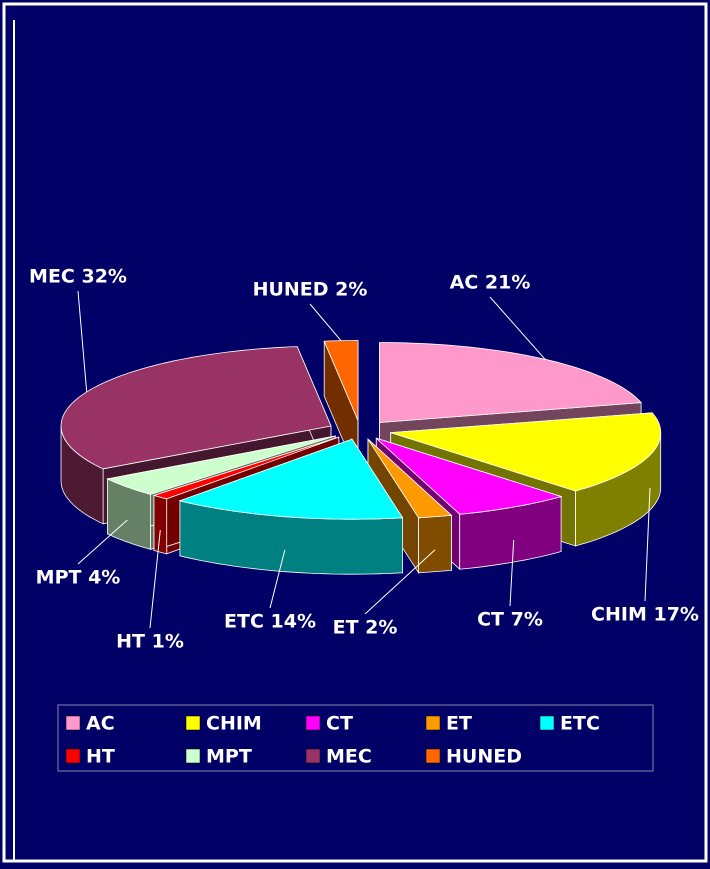  Describe the element at coordinates (339, 724) in the screenshot. I see `legend-label: CT` at that location.